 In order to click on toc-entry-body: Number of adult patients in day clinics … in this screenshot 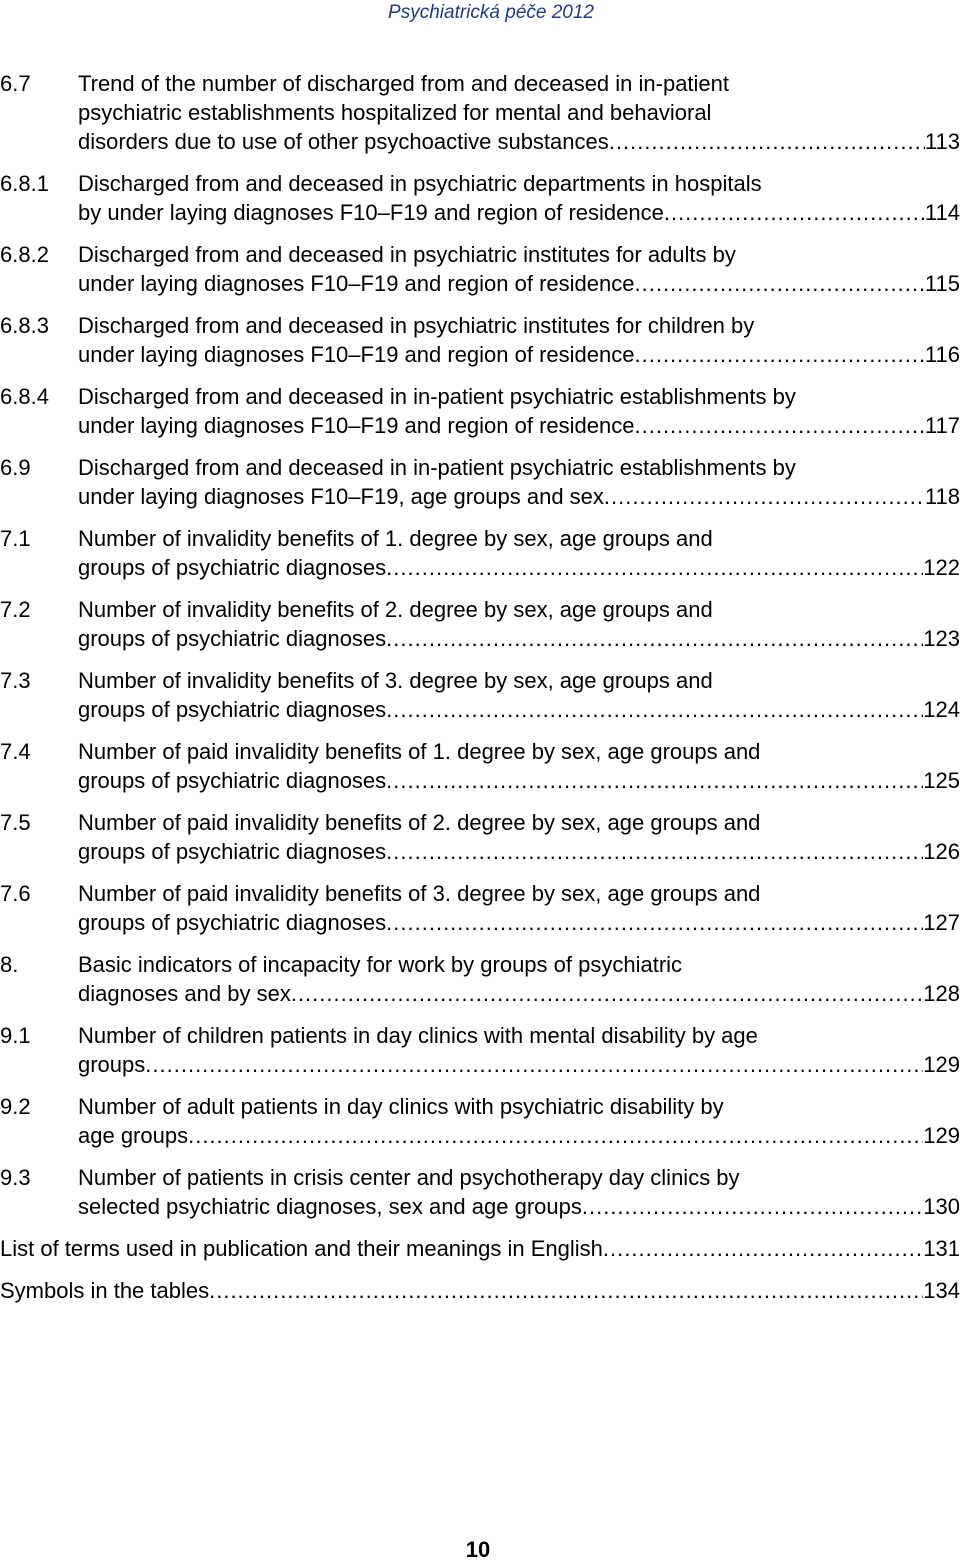, I will do `click(519, 1121)`.